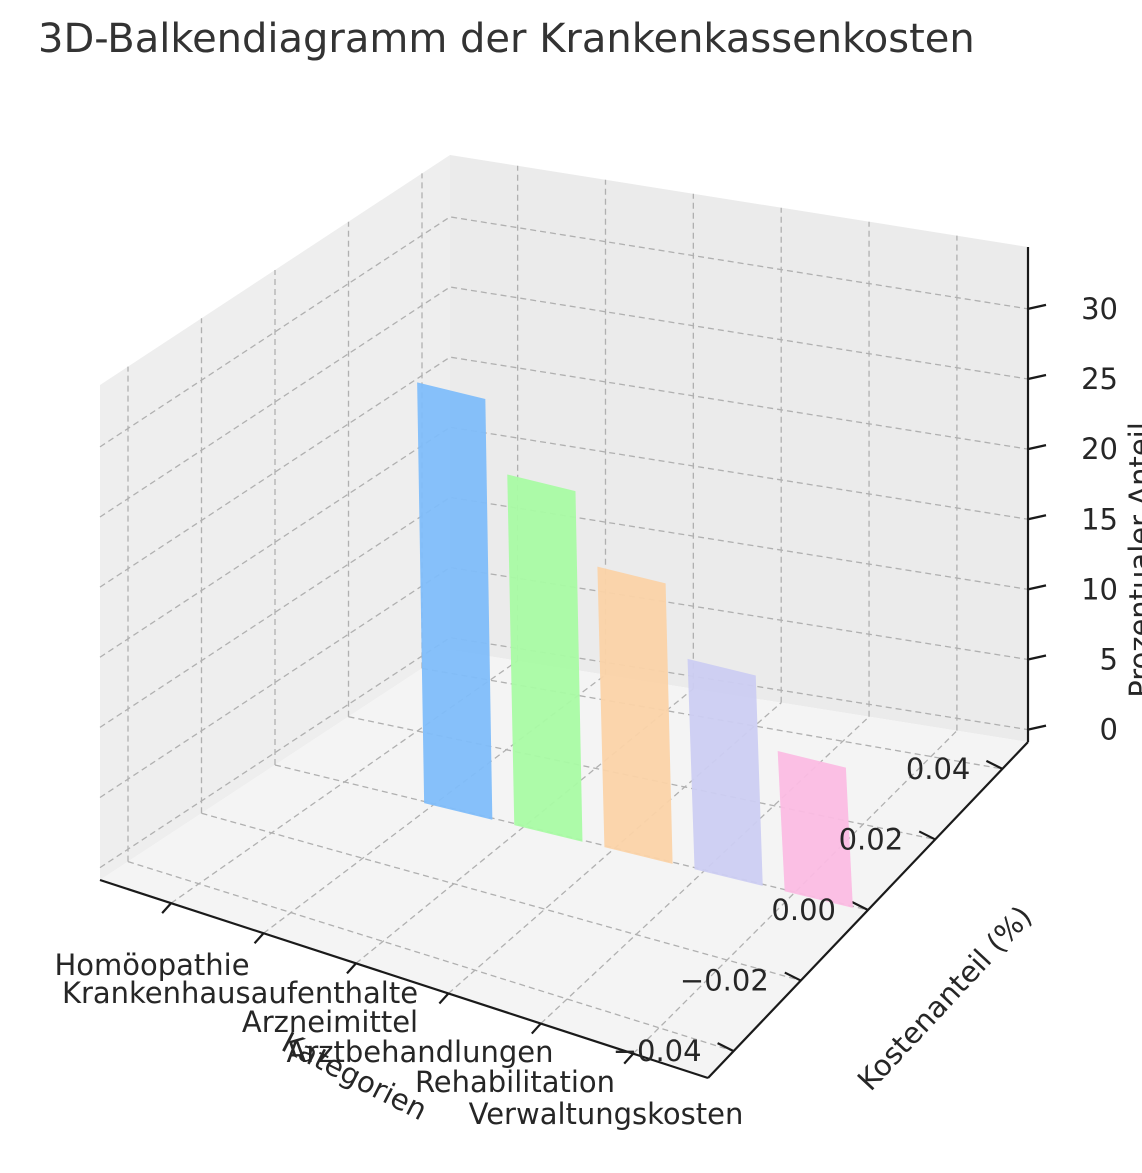  Describe the element at coordinates (724, 981) in the screenshot. I see `y-tick-label: −0.02` at that location.